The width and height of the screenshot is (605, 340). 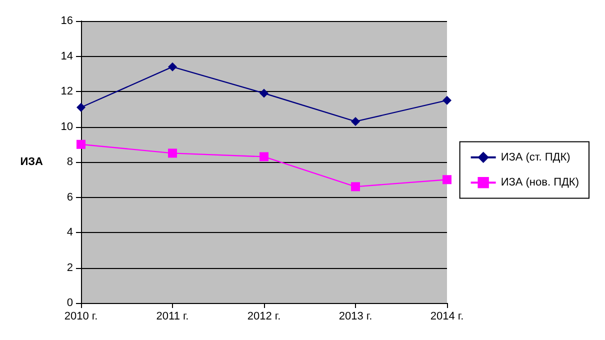 What do you see at coordinates (69, 303) in the screenshot?
I see `y-tick-label: 0` at bounding box center [69, 303].